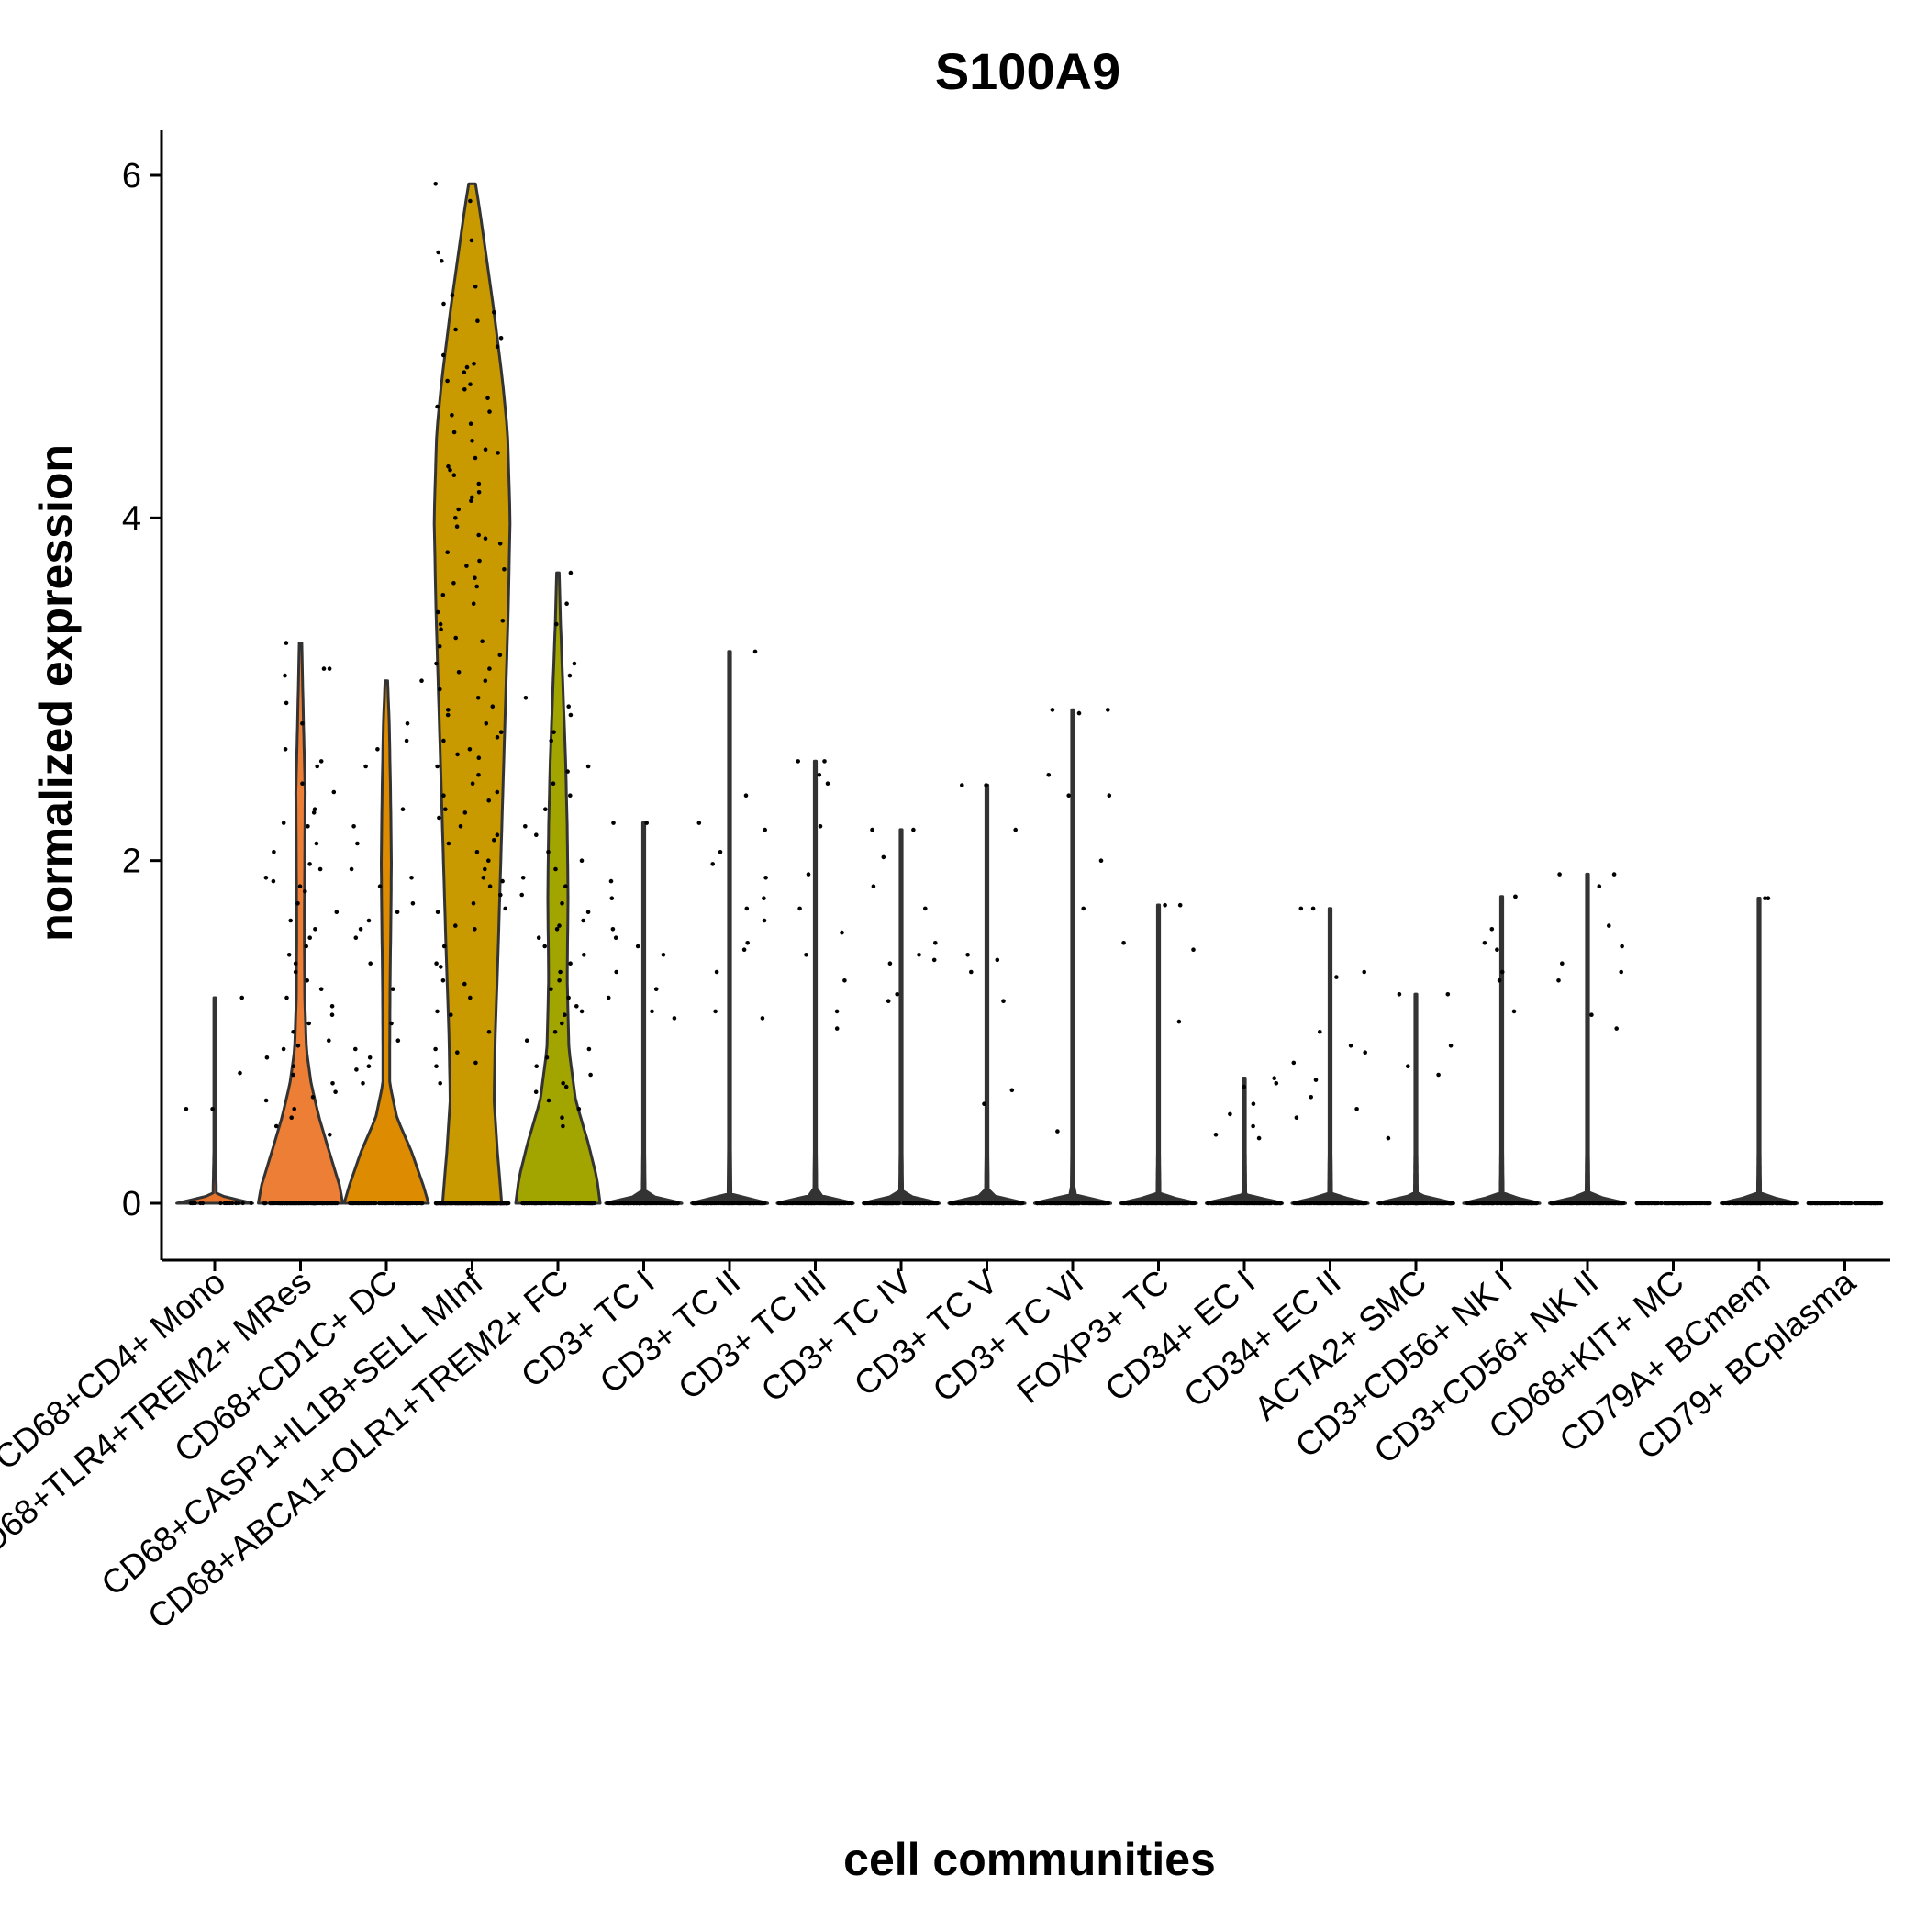 Image resolution: width=1927 pixels, height=1932 pixels. What do you see at coordinates (1027, 71) in the screenshot?
I see `chart-title: S100A9` at bounding box center [1027, 71].